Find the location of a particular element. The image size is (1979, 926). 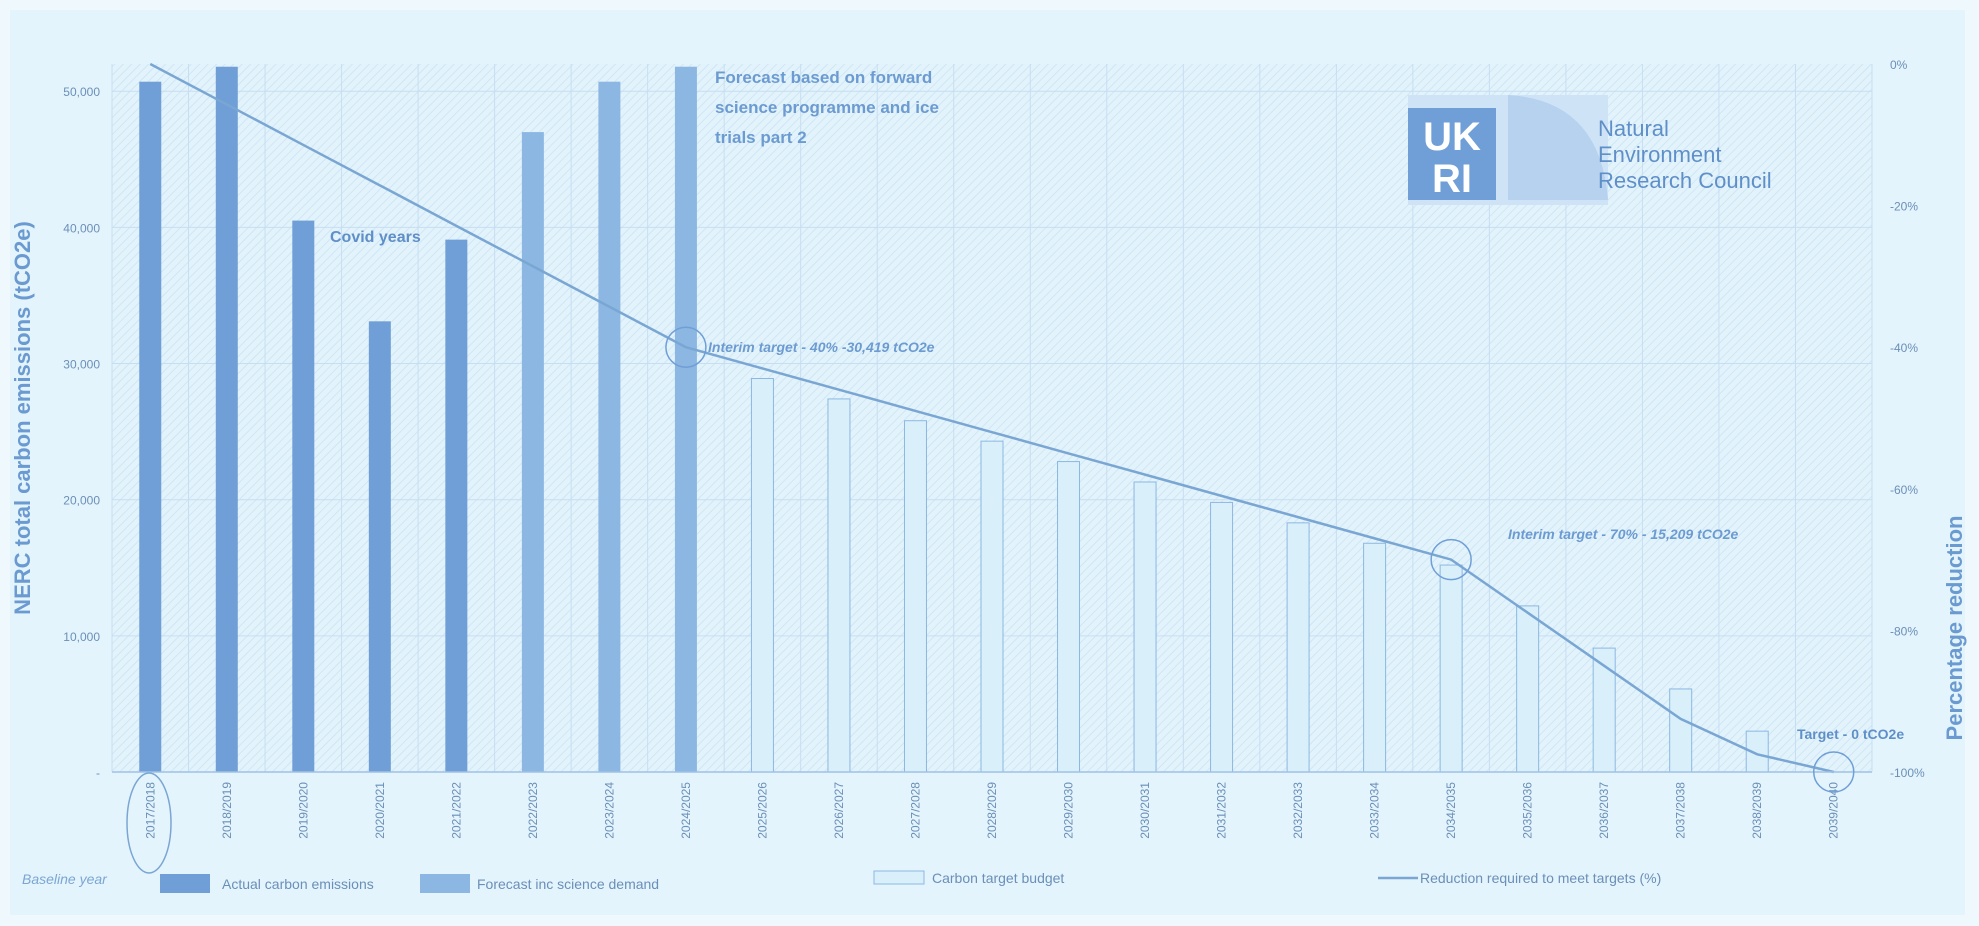

legend-label-line: Reduction required to meet targets (%) is located at coordinates (1540, 878).